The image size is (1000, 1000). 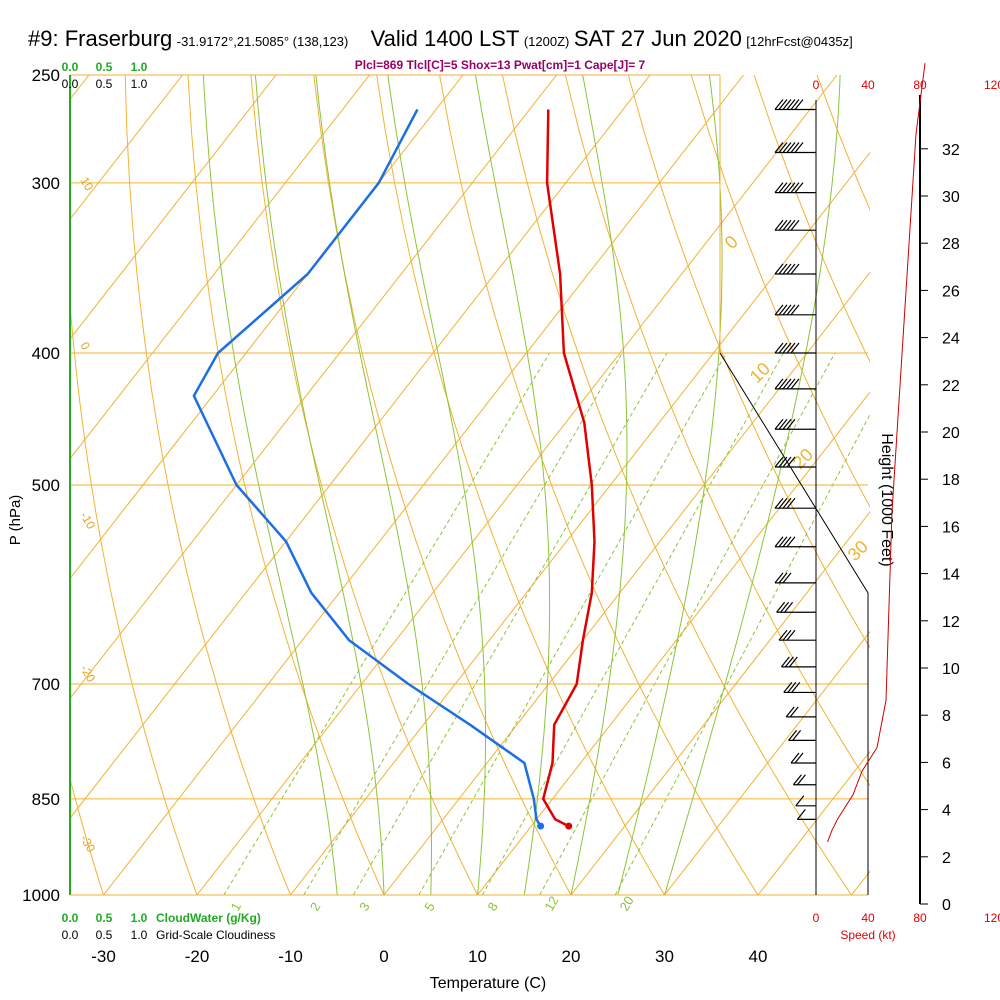 I want to click on temperature-surface-marker, so click(x=569, y=826).